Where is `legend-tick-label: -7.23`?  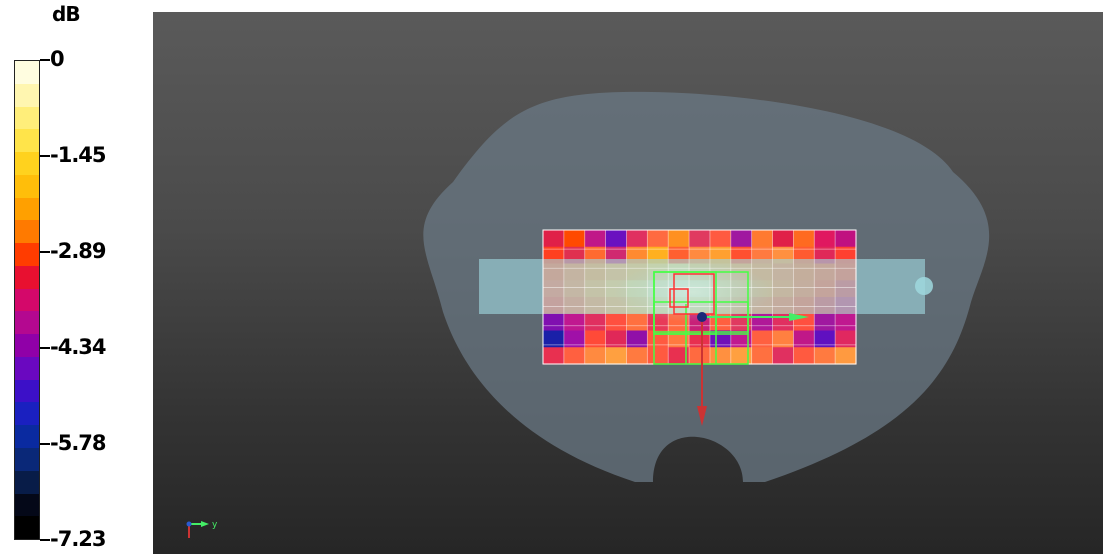 legend-tick-label: -7.23 is located at coordinates (78, 539).